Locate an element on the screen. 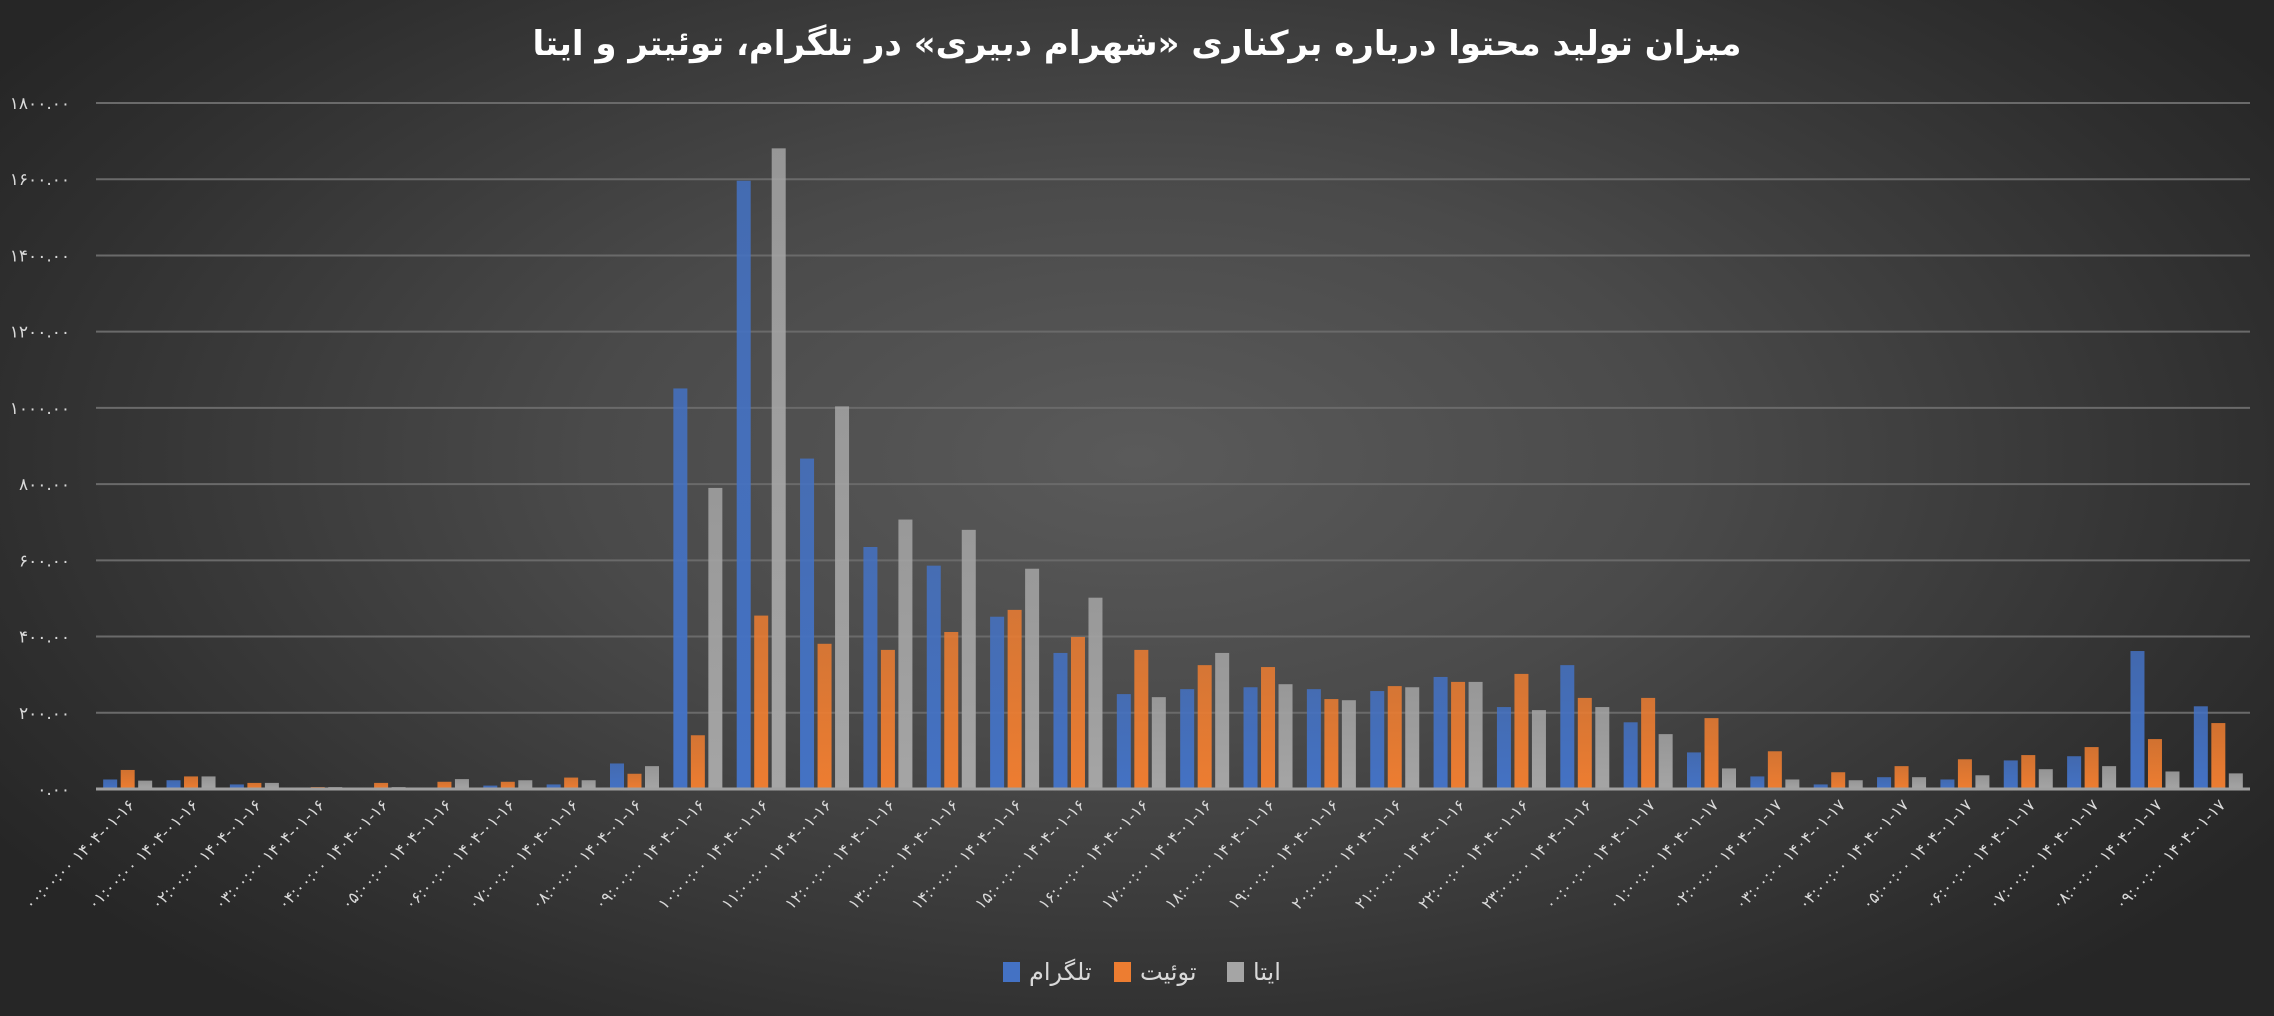  x-tick-label: ۰۳:۰۰:۰۰ ۱۴۰۴-۰۱-۱۷ is located at coordinates (1790, 854).